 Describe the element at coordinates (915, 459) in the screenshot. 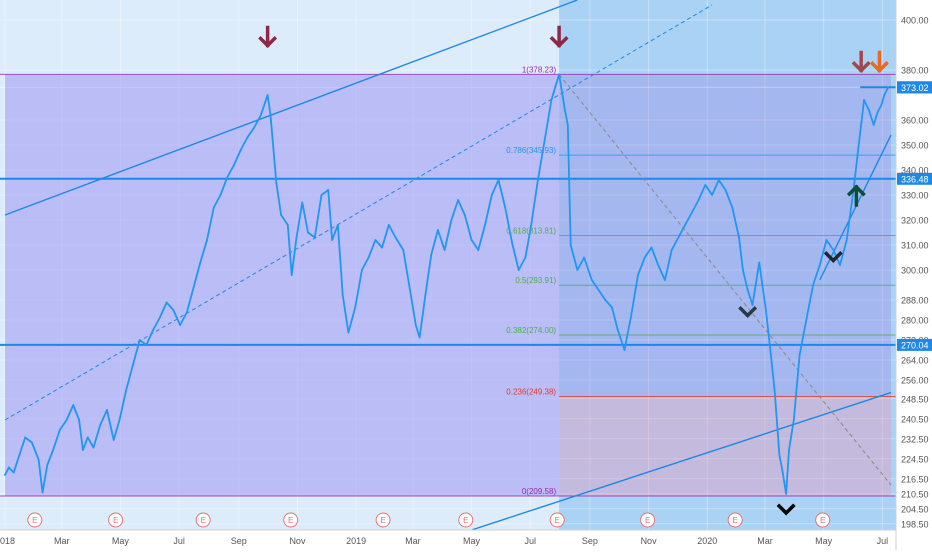

I see `price-tick-label: 224.50` at that location.